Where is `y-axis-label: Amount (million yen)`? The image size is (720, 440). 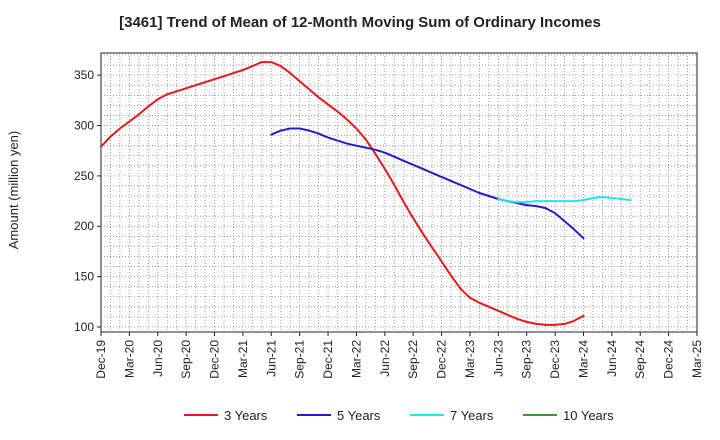 y-axis-label: Amount (million yen) is located at coordinates (13, 190).